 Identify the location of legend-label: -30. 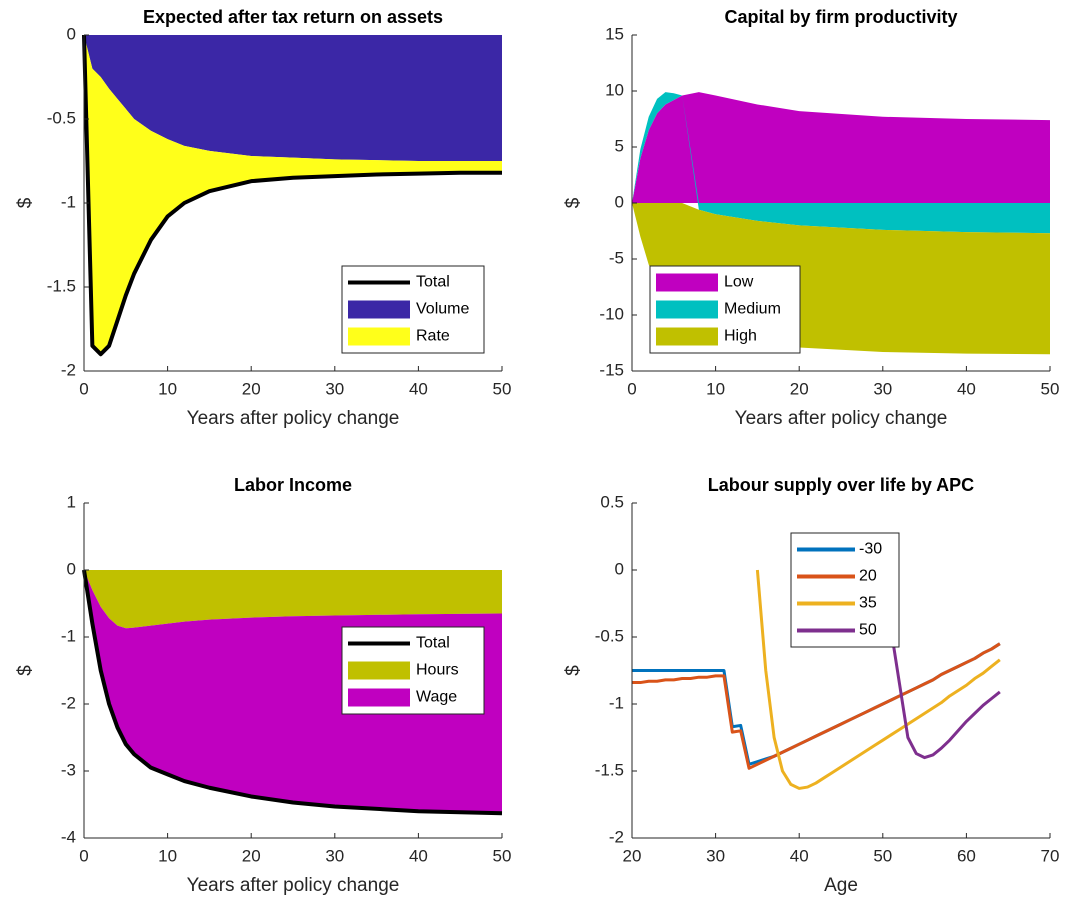
(870, 549).